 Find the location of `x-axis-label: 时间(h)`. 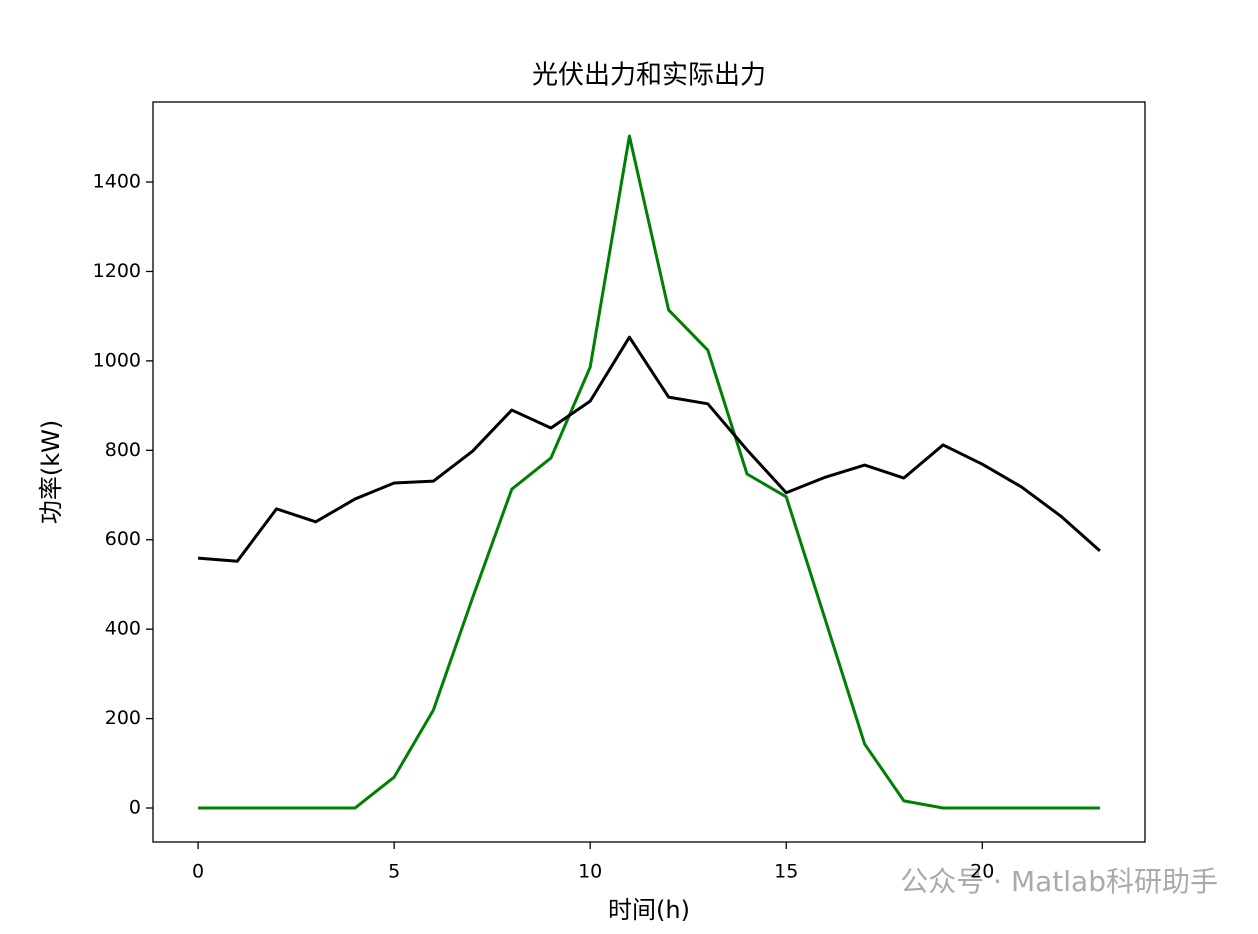

x-axis-label: 时间(h) is located at coordinates (649, 910).